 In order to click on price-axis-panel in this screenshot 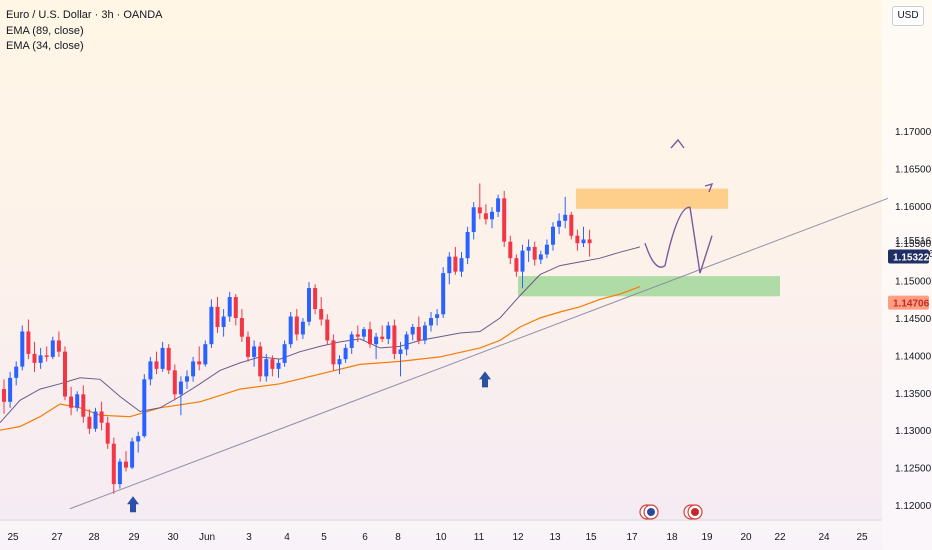, I will do `click(907, 275)`.